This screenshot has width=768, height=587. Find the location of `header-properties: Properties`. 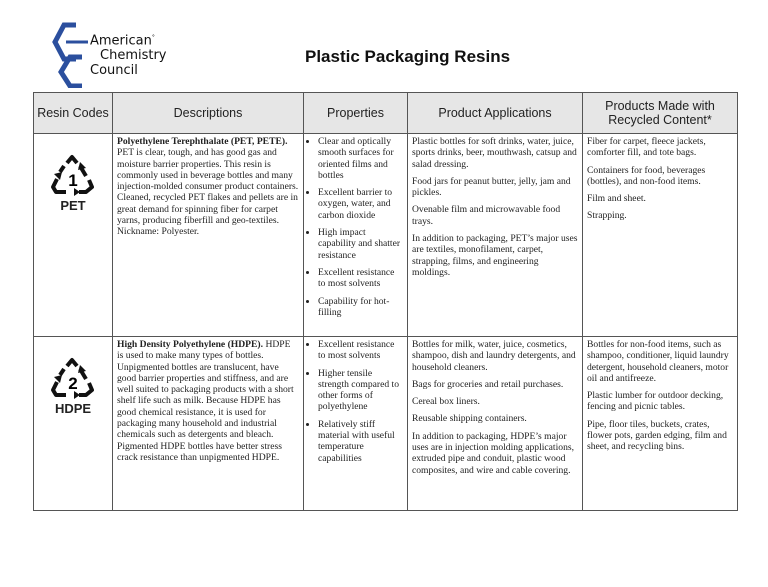

header-properties: Properties is located at coordinates (355, 113).